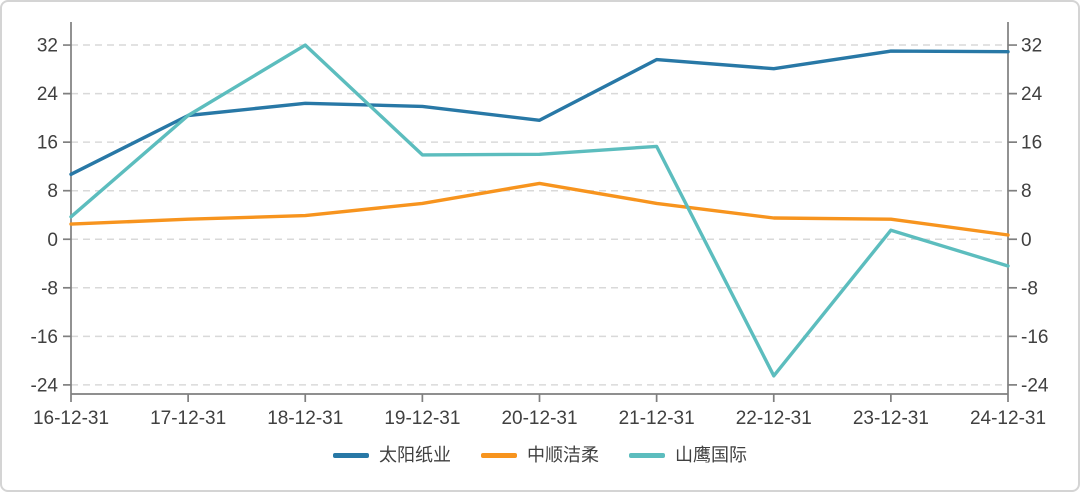 This screenshot has height=492, width=1080. Describe the element at coordinates (539, 418) in the screenshot. I see `x-axis-label: 20-12-31` at that location.